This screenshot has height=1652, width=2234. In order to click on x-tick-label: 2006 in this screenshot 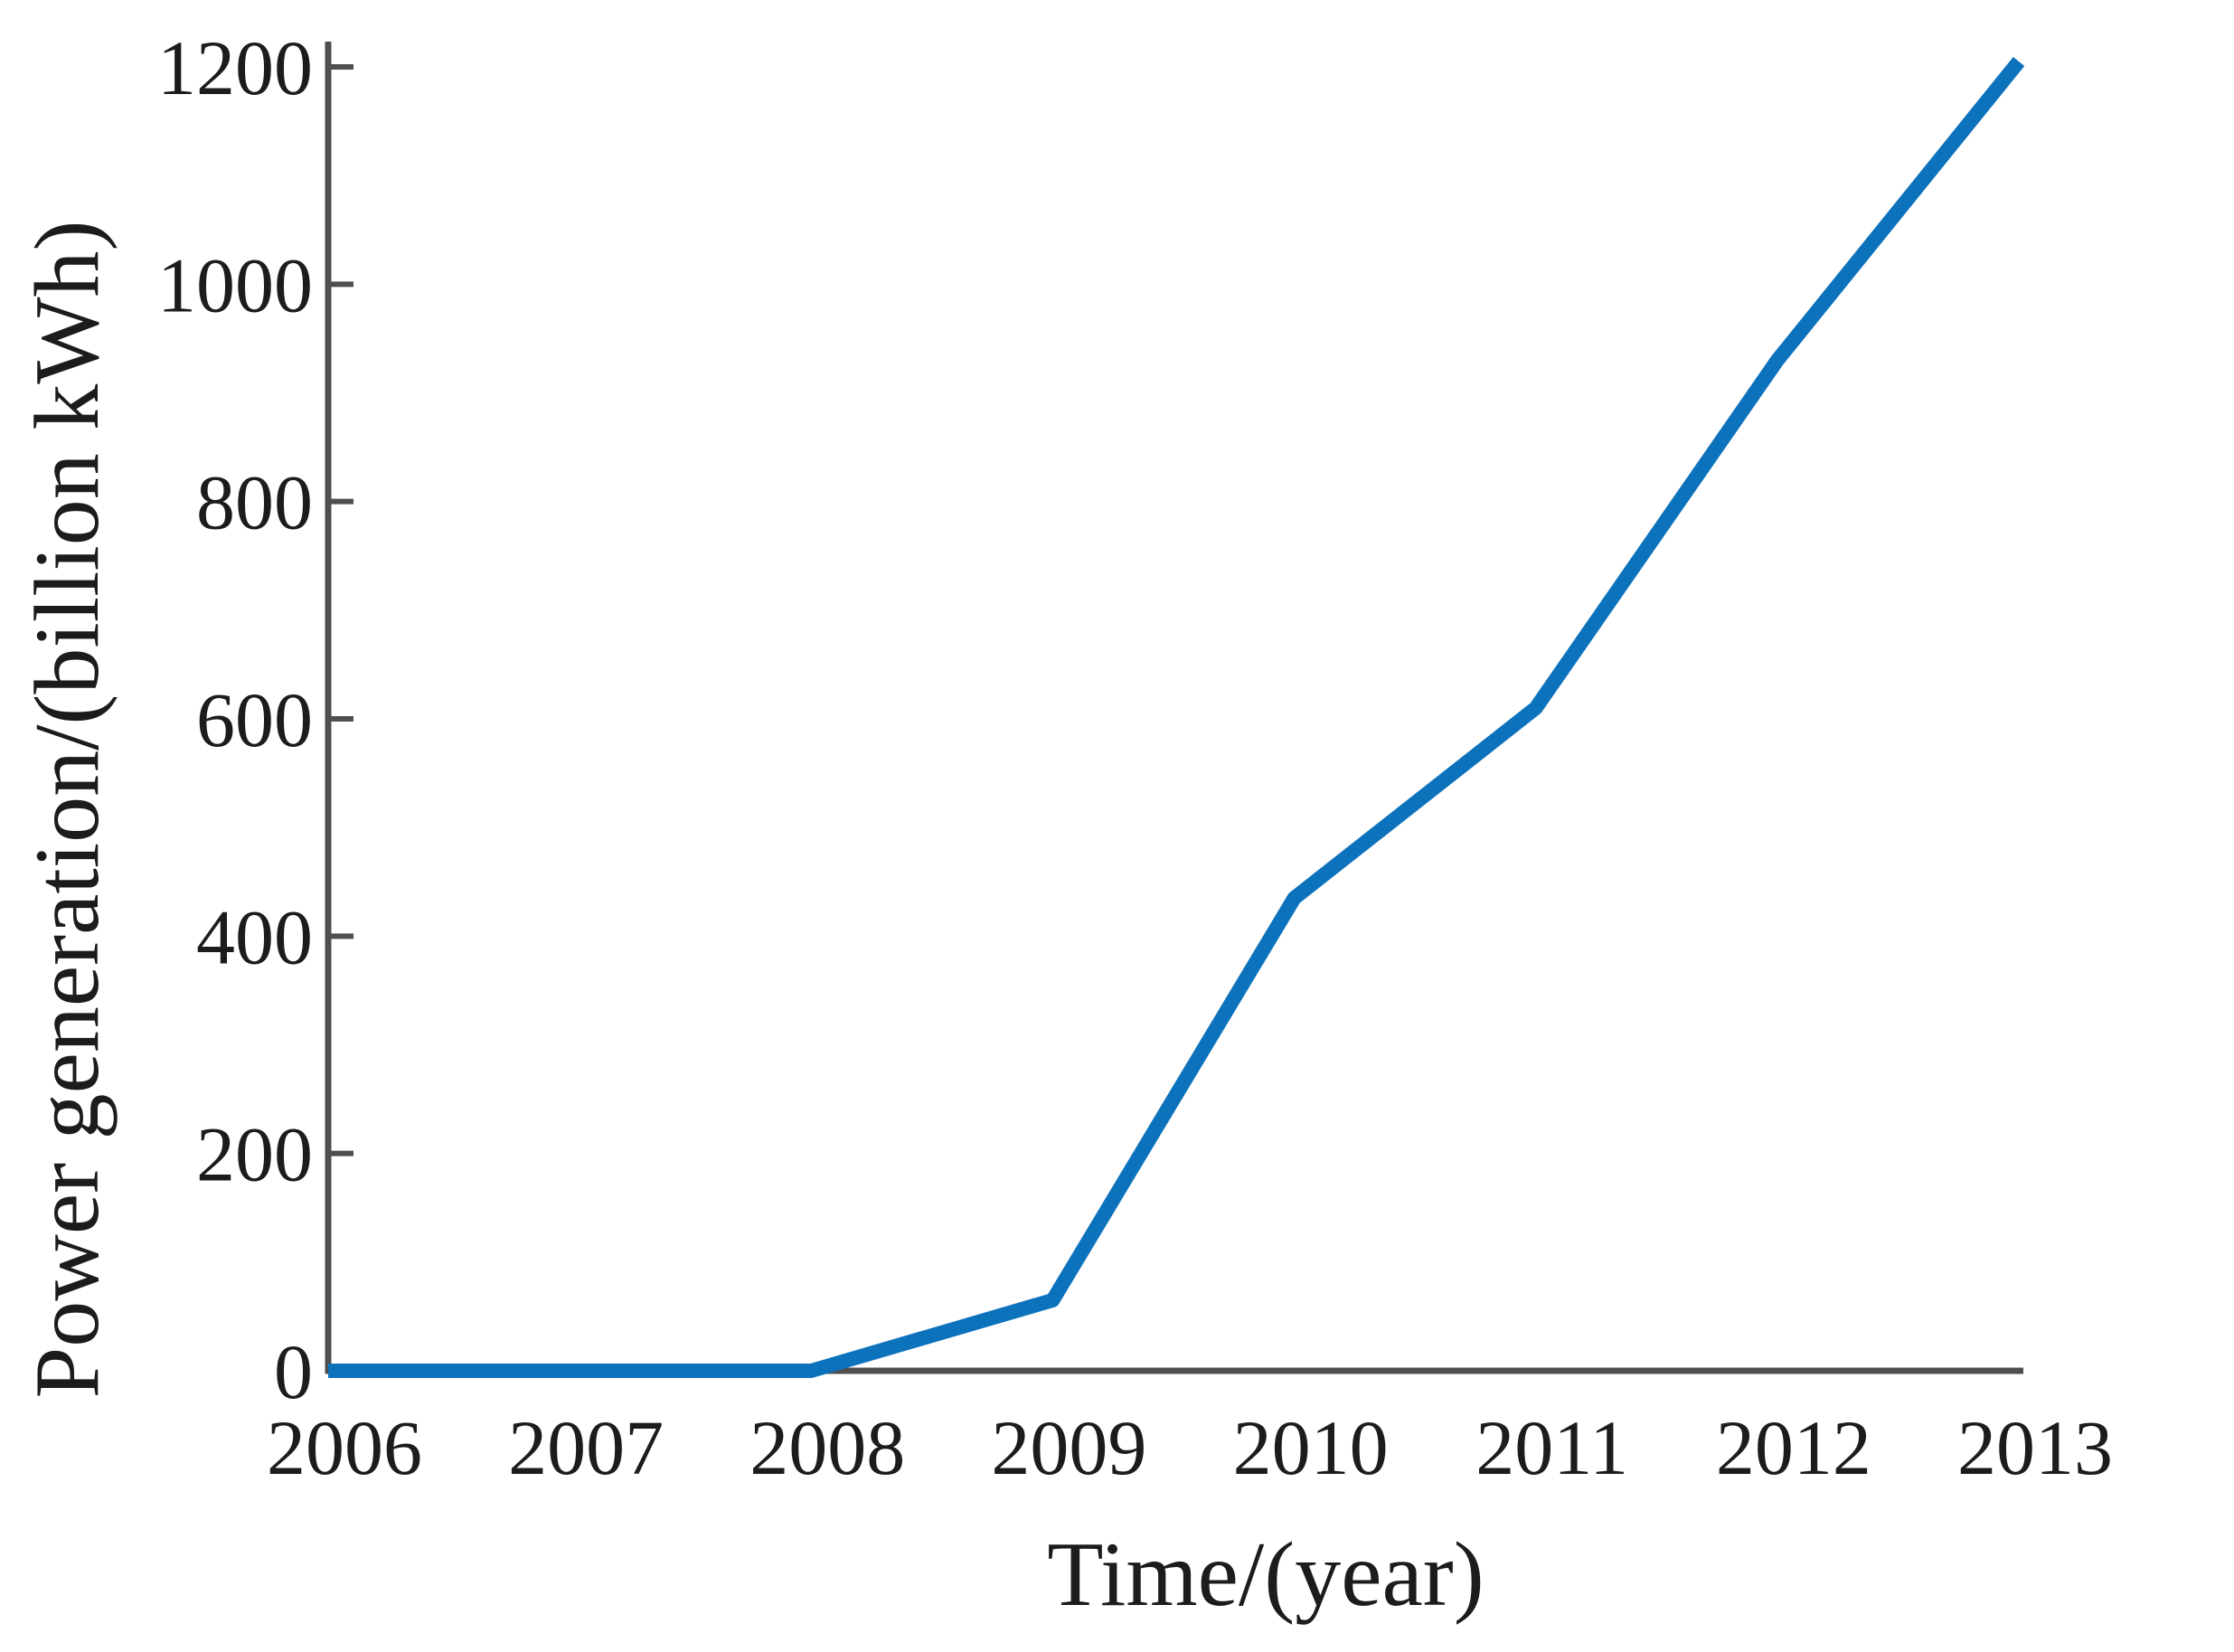, I will do `click(344, 1447)`.